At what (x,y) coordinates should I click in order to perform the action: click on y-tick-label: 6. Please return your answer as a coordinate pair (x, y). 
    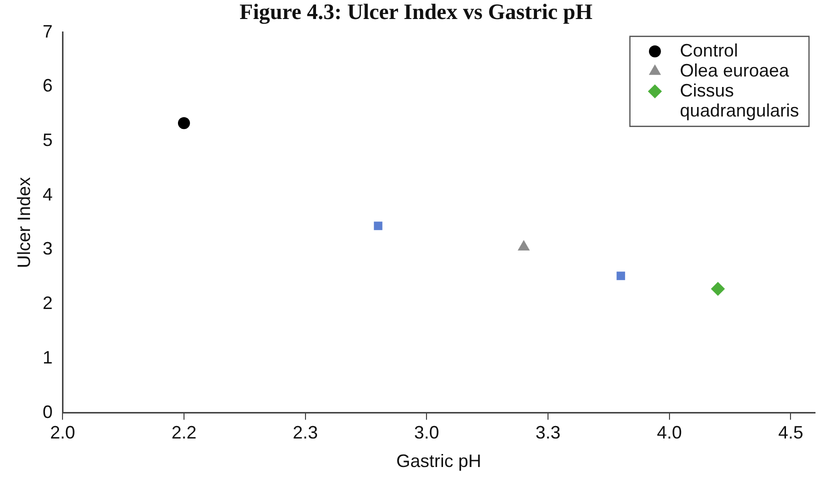
    Looking at the image, I should click on (47, 86).